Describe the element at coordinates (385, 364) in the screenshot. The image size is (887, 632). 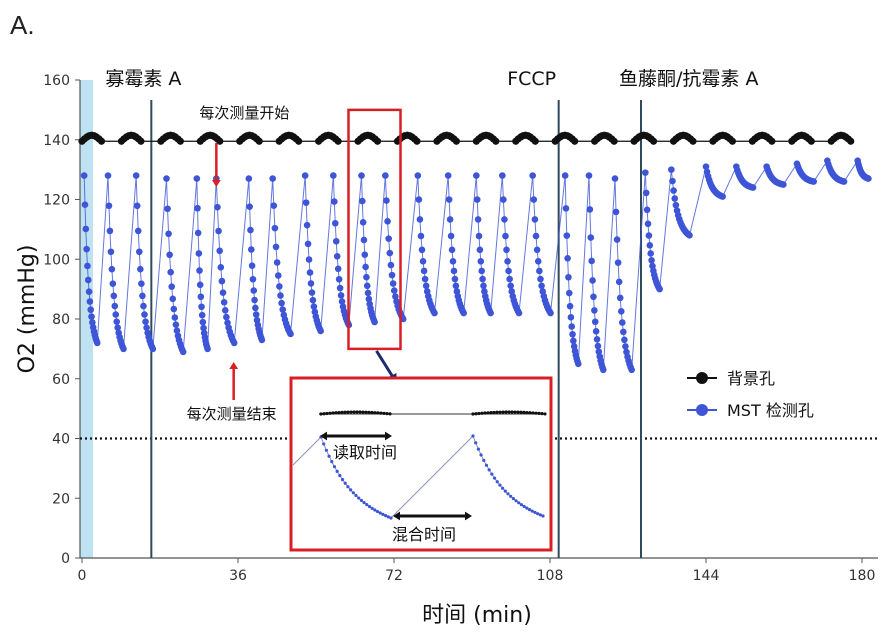
I see `zoom-connector` at that location.